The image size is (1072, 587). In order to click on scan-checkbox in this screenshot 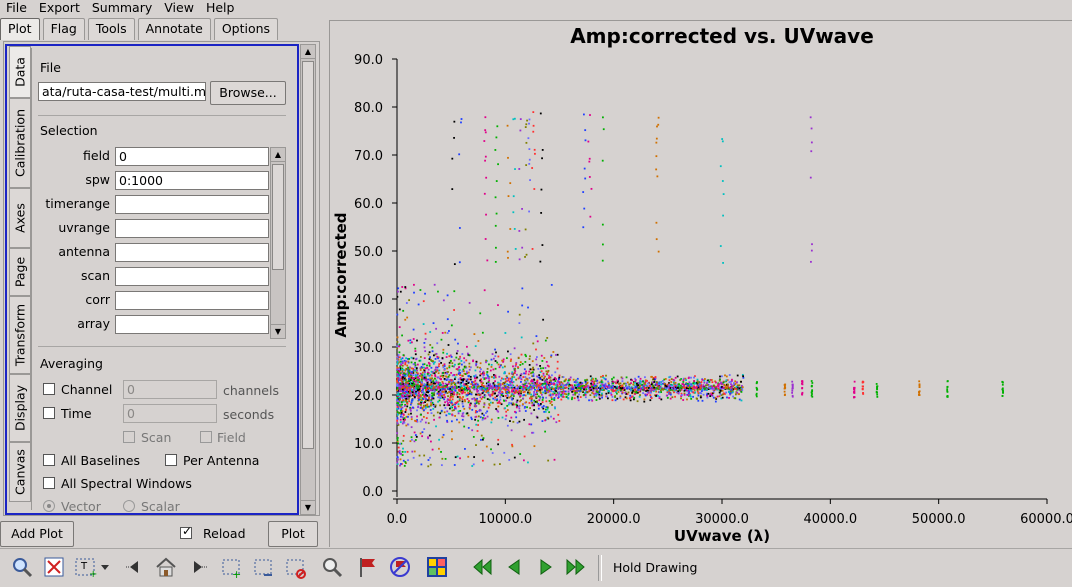, I will do `click(129, 437)`.